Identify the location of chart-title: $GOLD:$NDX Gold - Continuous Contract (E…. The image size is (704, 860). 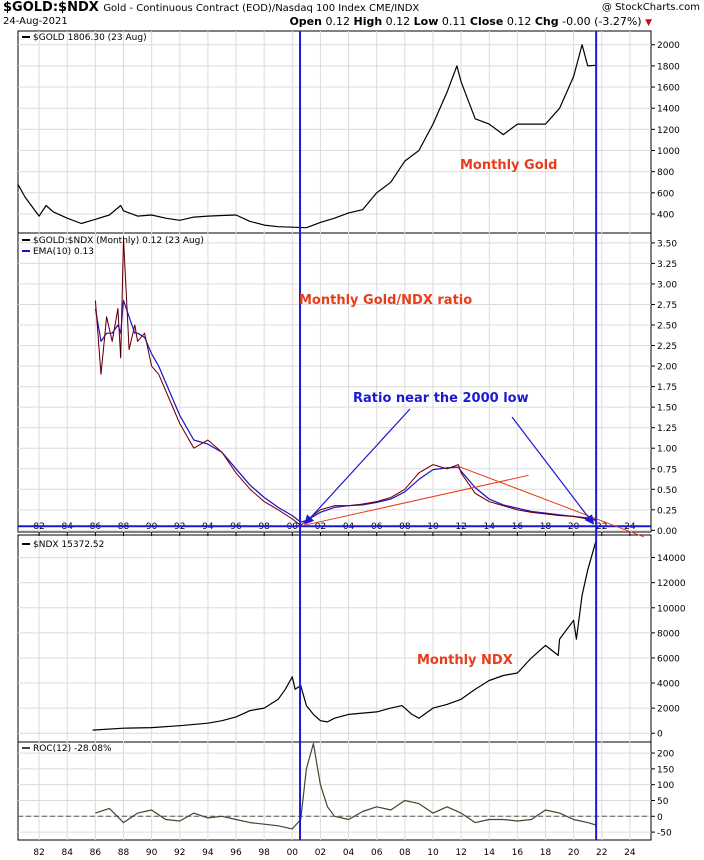
(211, 7).